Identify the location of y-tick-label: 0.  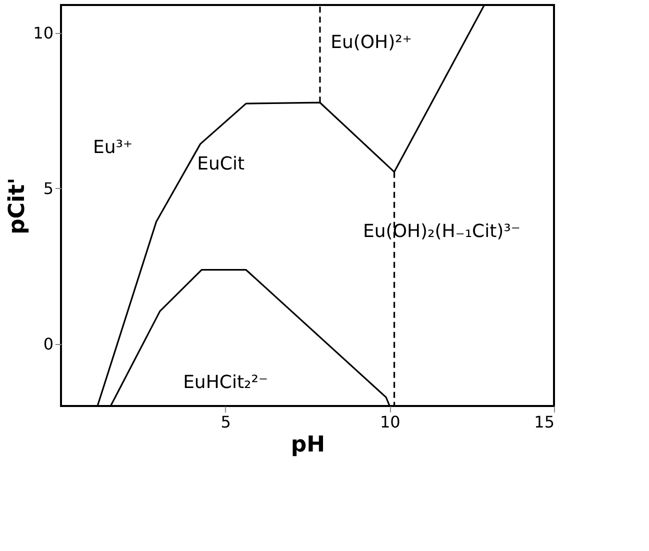
(48, 344).